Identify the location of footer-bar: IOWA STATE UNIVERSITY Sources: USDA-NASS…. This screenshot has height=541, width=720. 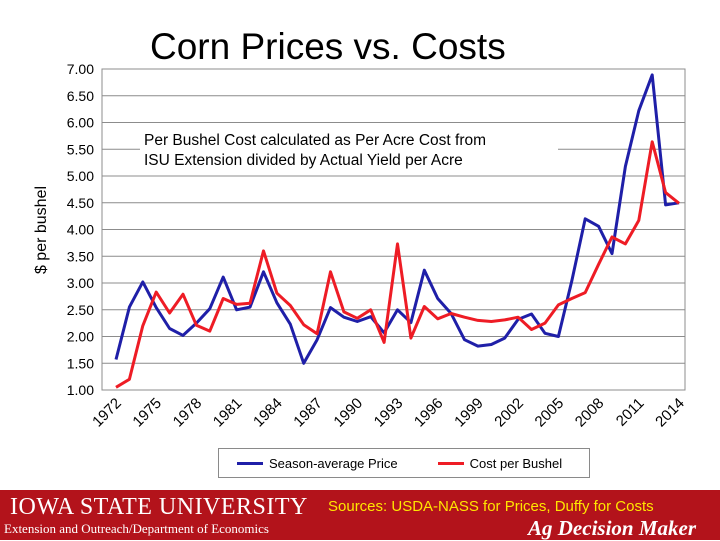
(360, 515).